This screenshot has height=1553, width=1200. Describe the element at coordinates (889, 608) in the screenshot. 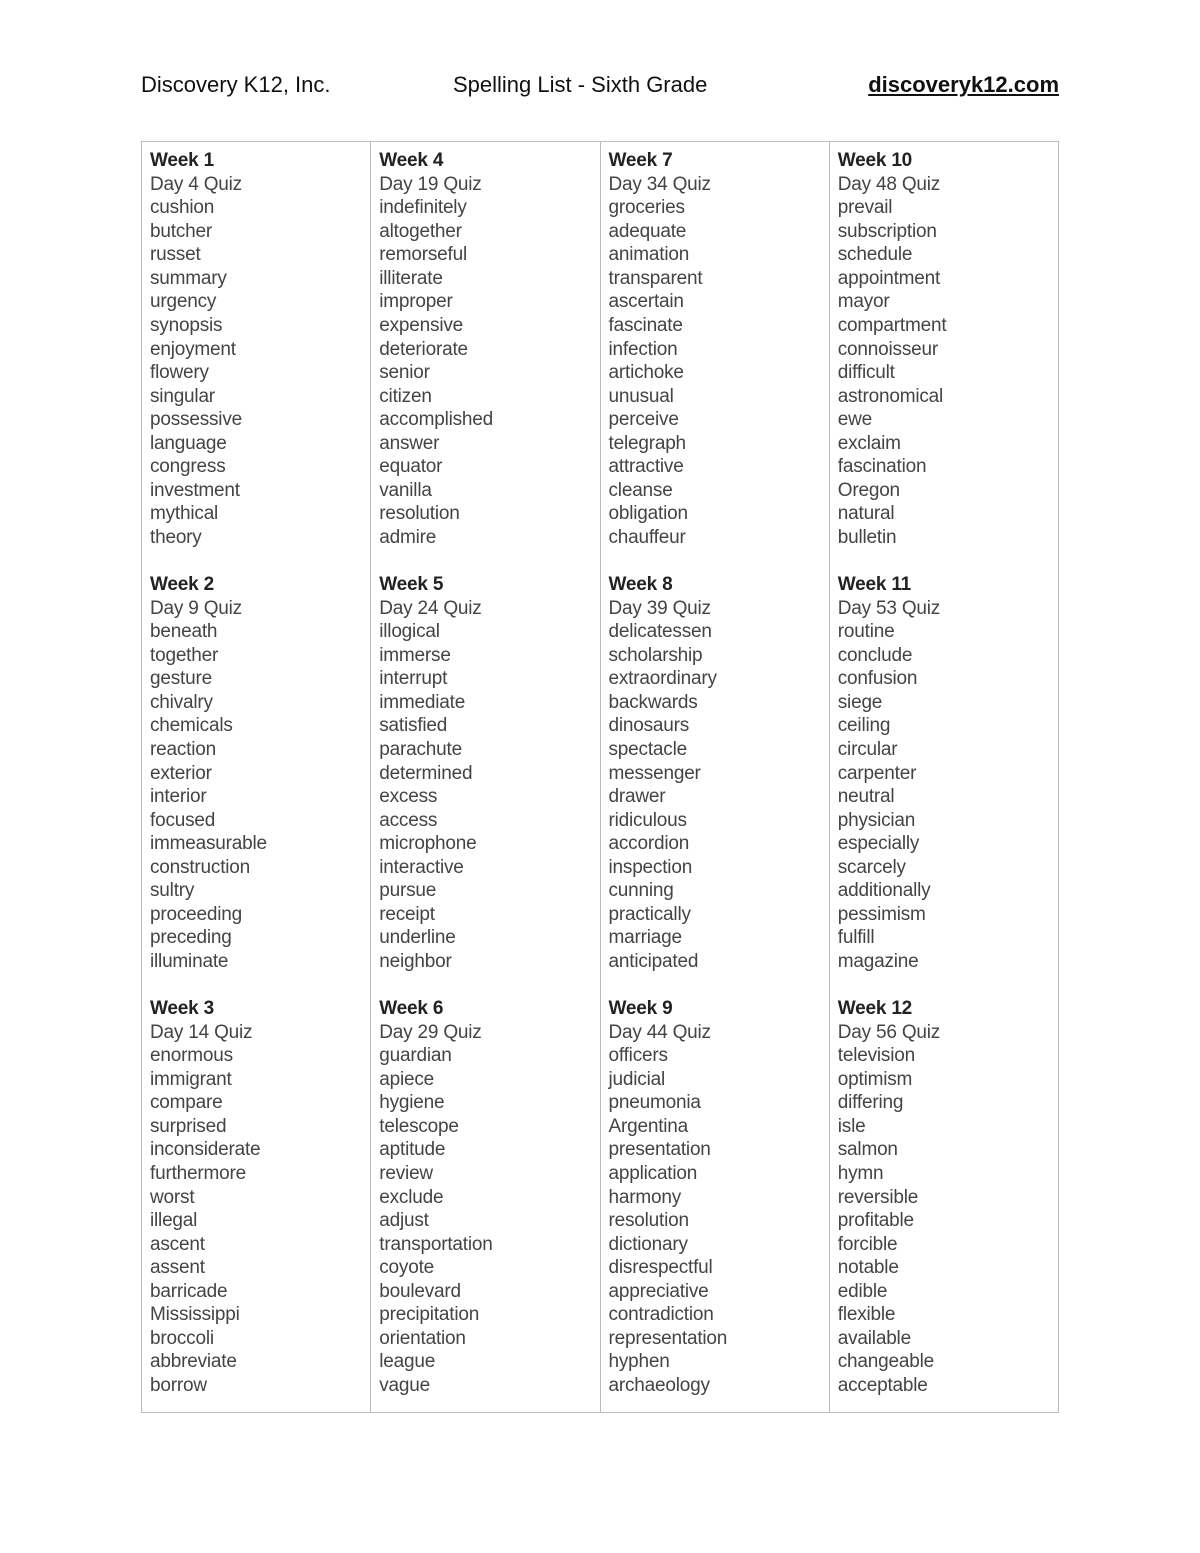

I see `quiz-label: Day 53 Quiz` at that location.